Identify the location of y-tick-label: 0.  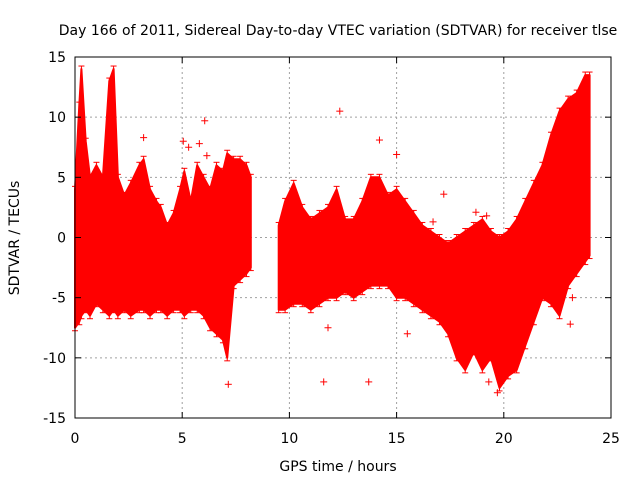
(61, 239).